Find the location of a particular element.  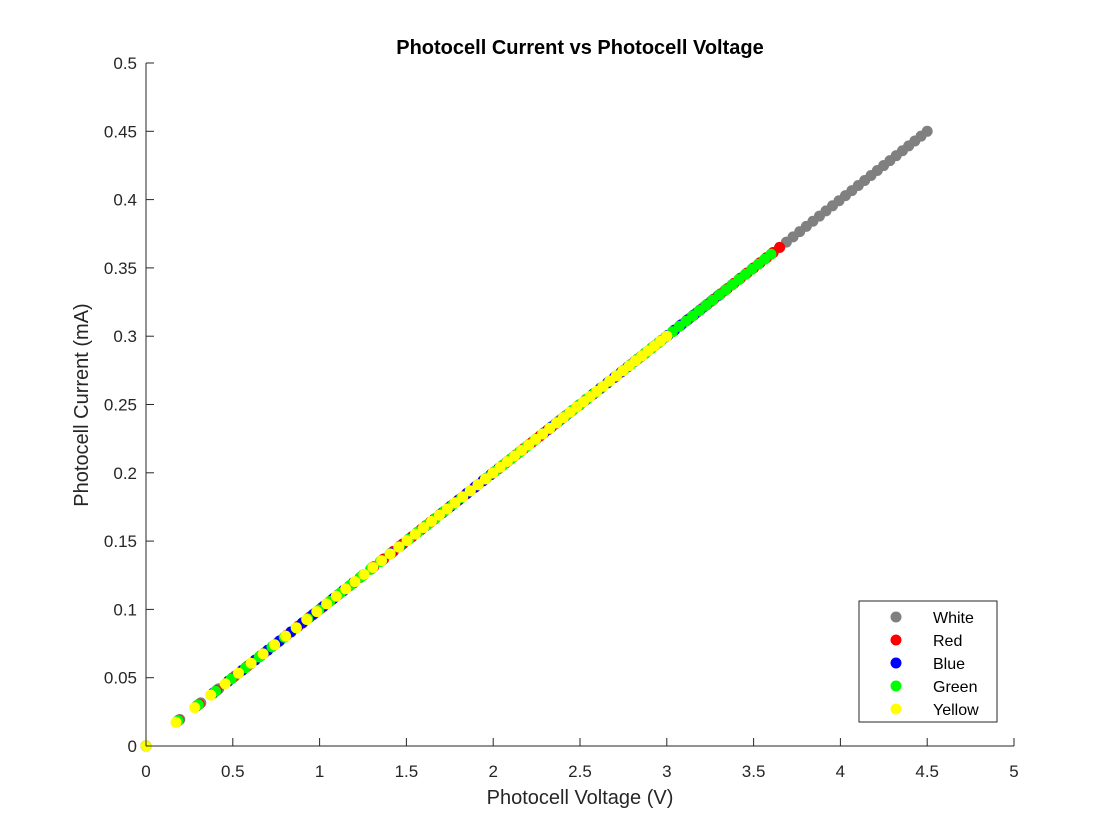

x-tick-label: 3 is located at coordinates (666, 771).